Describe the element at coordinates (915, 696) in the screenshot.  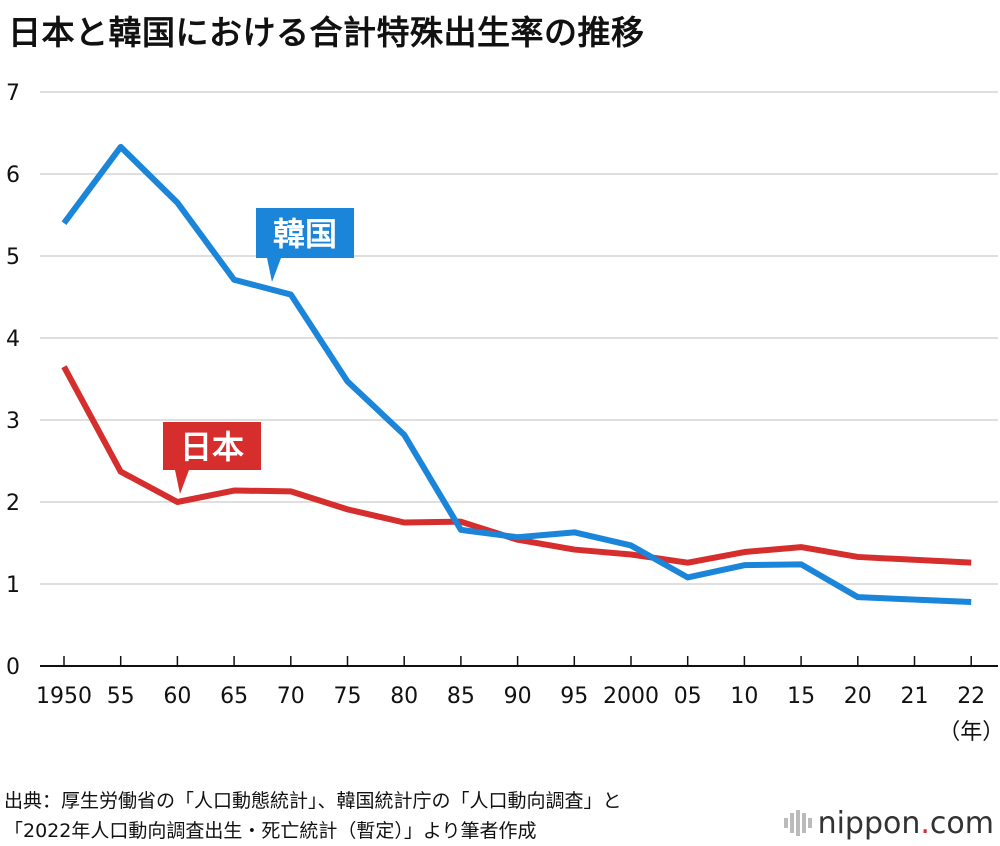
I see `x-tick-label: 21` at that location.